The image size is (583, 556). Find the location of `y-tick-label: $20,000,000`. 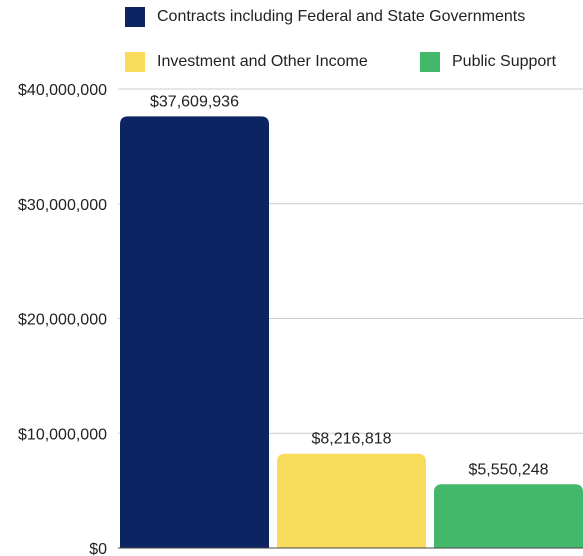

y-tick-label: $20,000,000 is located at coordinates (62, 320).